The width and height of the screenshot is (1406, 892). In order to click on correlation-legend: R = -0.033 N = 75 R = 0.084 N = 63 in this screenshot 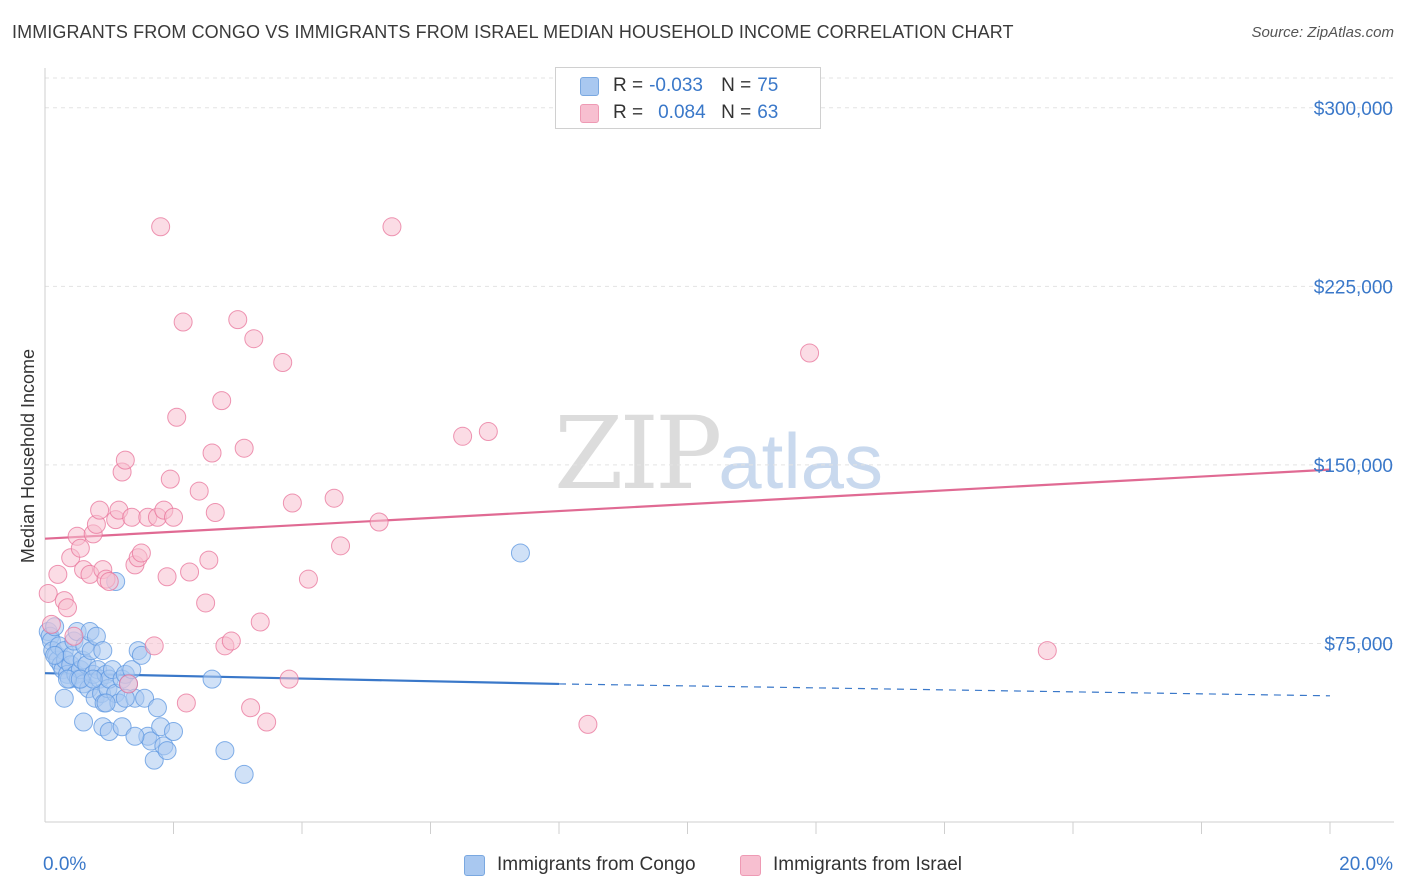, I will do `click(688, 98)`.